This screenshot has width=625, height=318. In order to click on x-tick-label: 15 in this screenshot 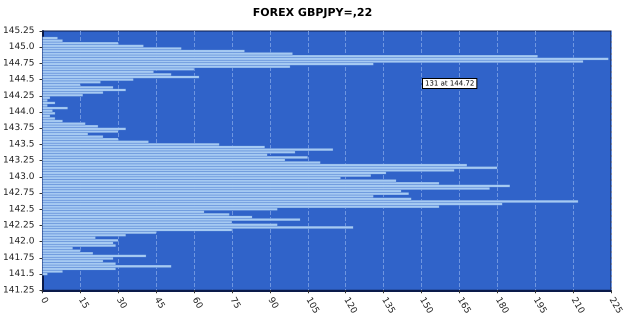, I will do `click(83, 303)`.